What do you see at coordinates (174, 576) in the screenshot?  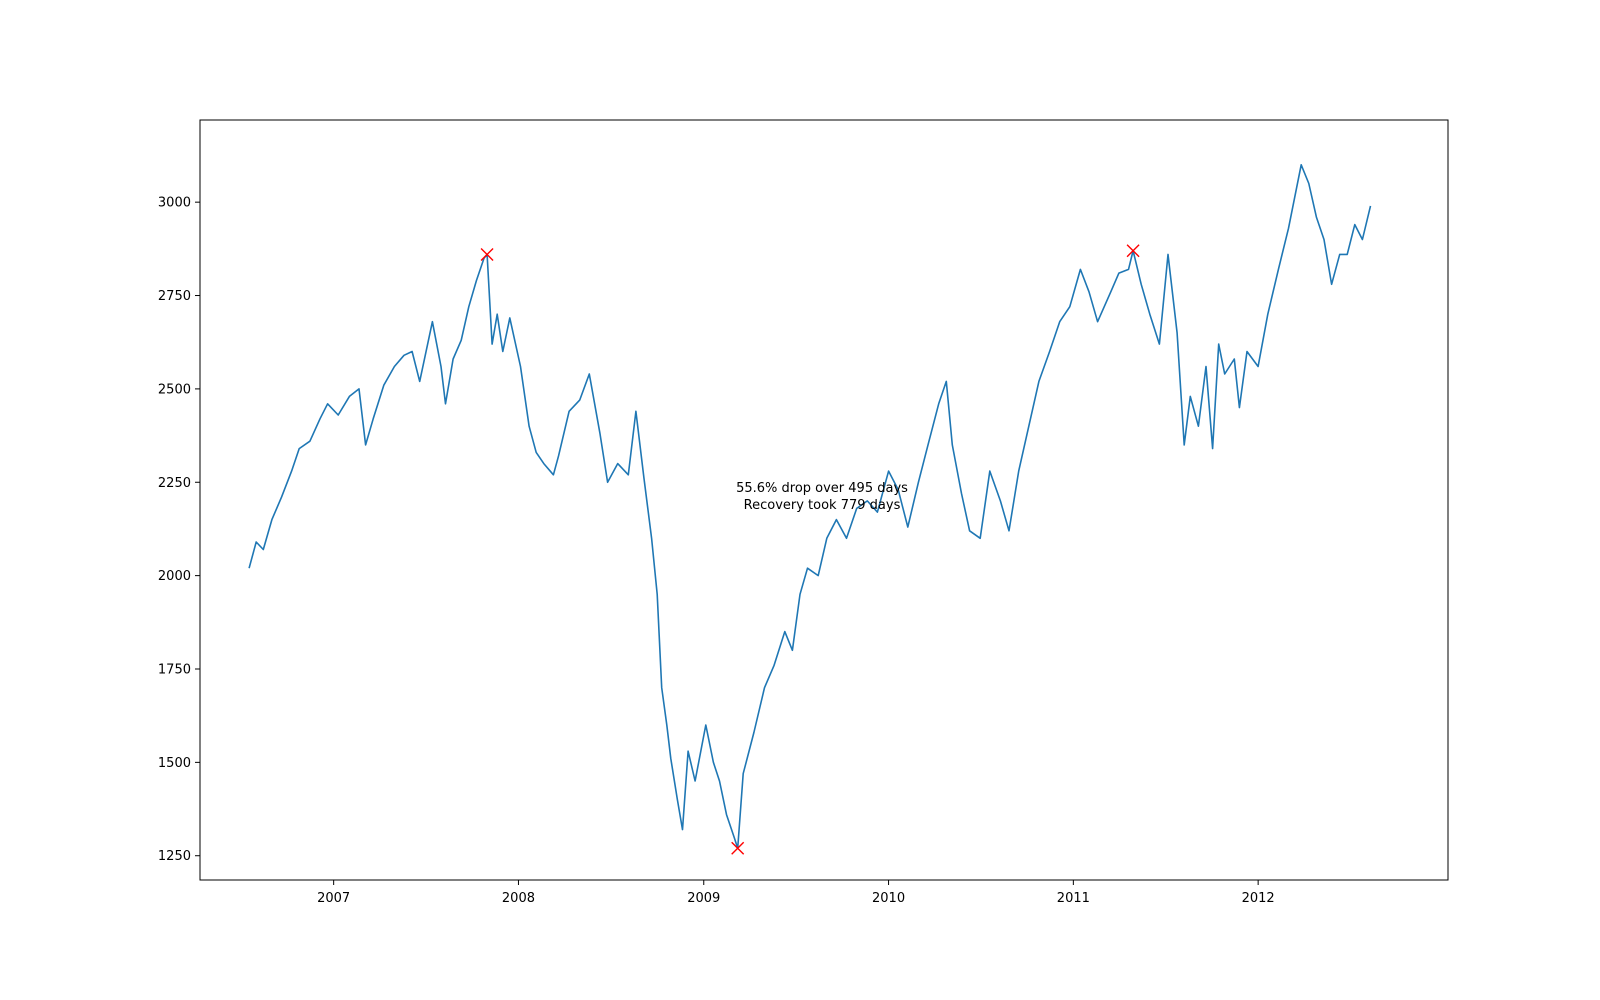 I see `y-tick-label: 2000` at bounding box center [174, 576].